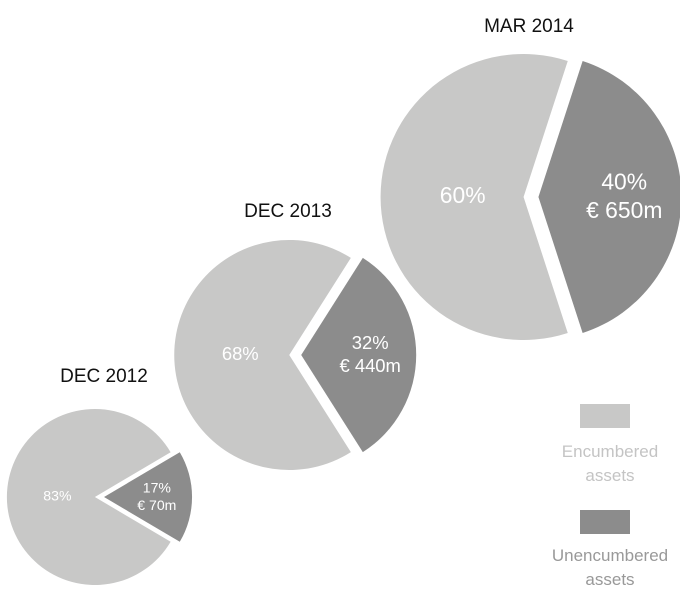 The height and width of the screenshot is (592, 680). I want to click on annotation: € 70m, so click(156, 505).